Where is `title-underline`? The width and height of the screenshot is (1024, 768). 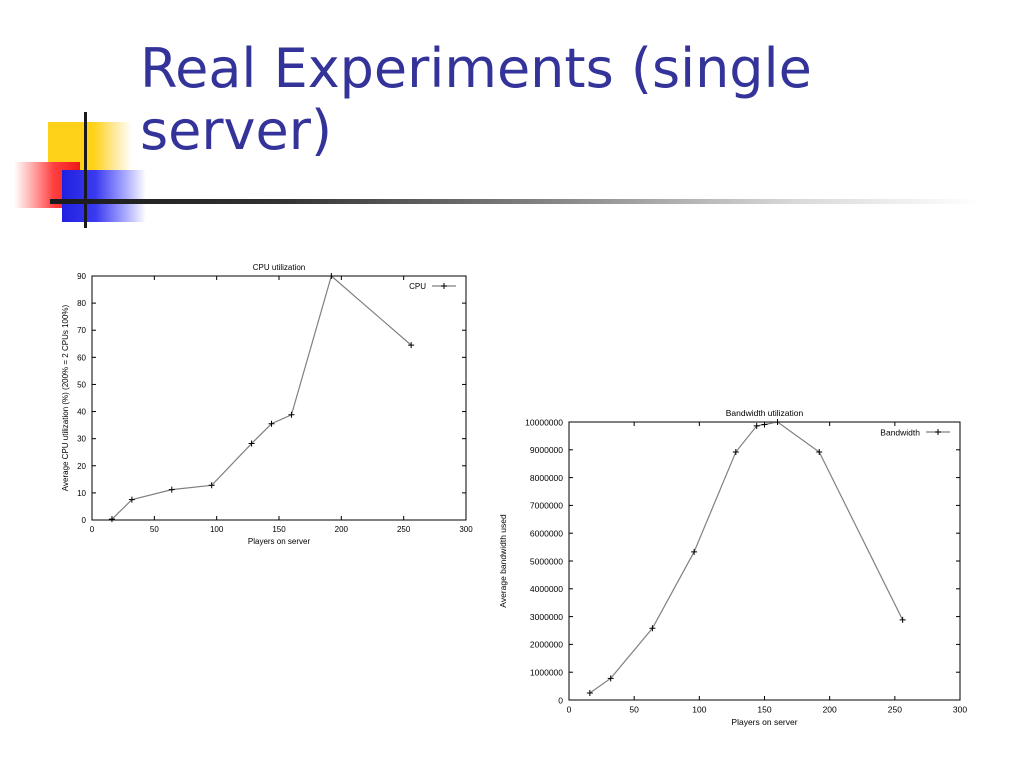
title-underline is located at coordinates (515, 201).